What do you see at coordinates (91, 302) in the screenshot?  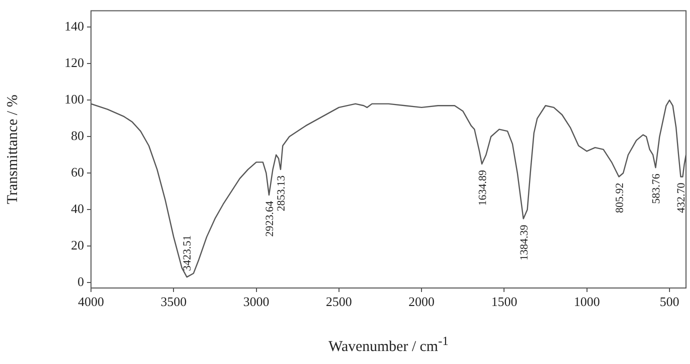 I see `x-tick-label: 4000` at bounding box center [91, 302].